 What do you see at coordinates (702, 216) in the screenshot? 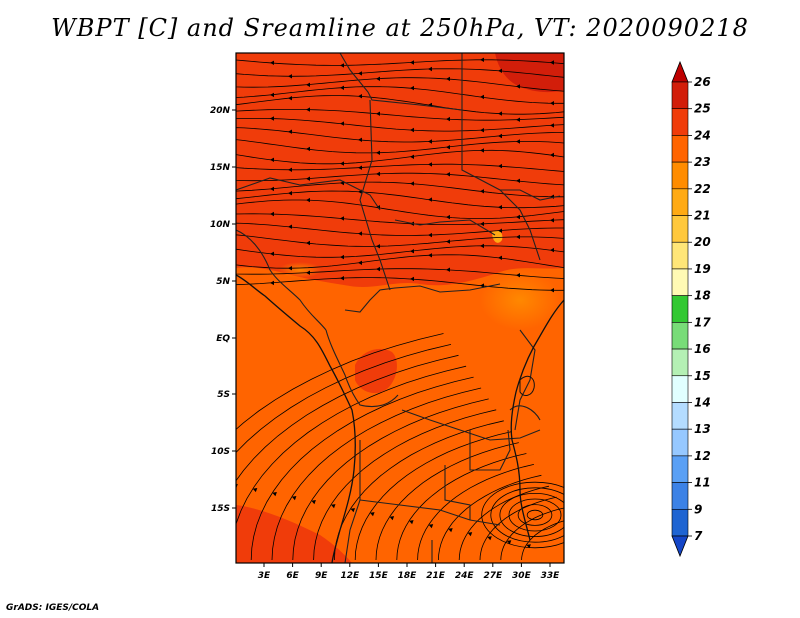
I see `colorbar-label: 21` at bounding box center [702, 216].